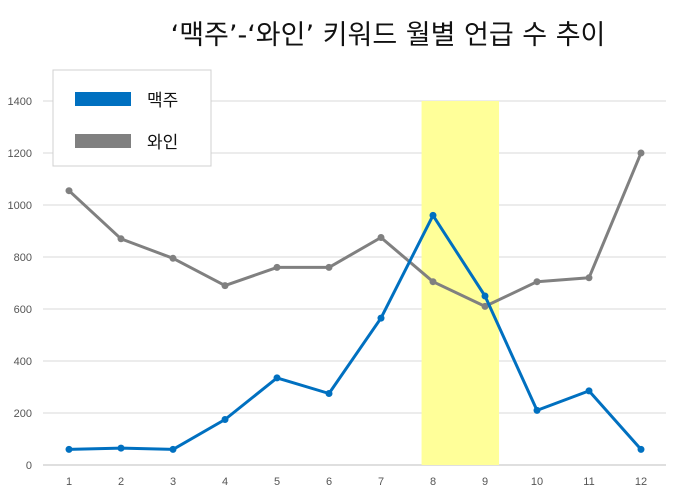 Image resolution: width=680 pixels, height=496 pixels. I want to click on legend-label-beer: 맥주, so click(162, 101).